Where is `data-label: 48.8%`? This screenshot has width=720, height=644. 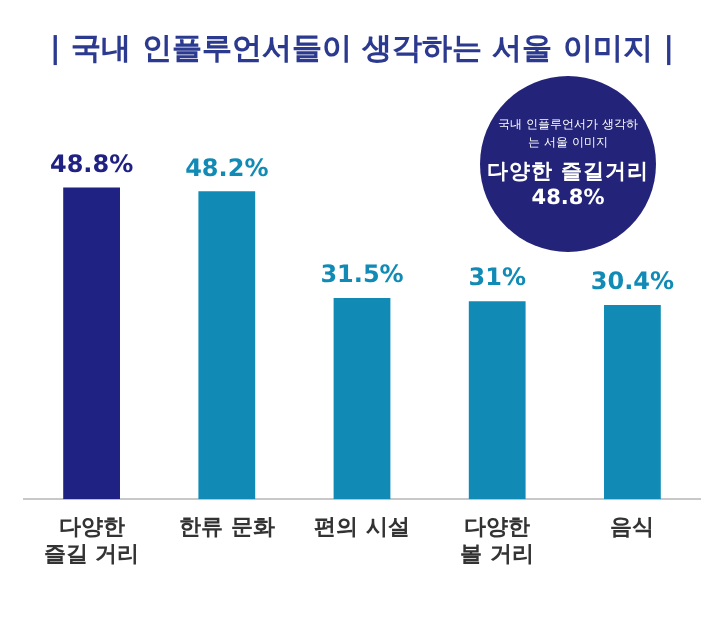 data-label: 48.8% is located at coordinates (91, 163).